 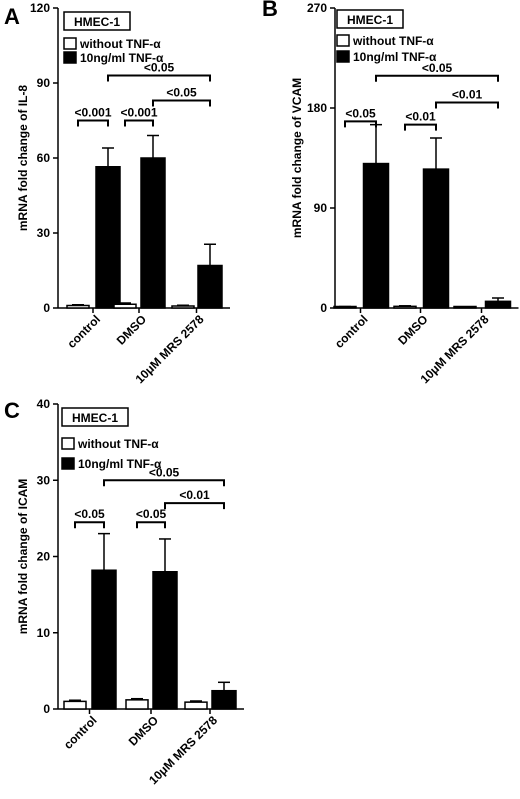 I want to click on panel-letter: C, so click(x=12, y=410).